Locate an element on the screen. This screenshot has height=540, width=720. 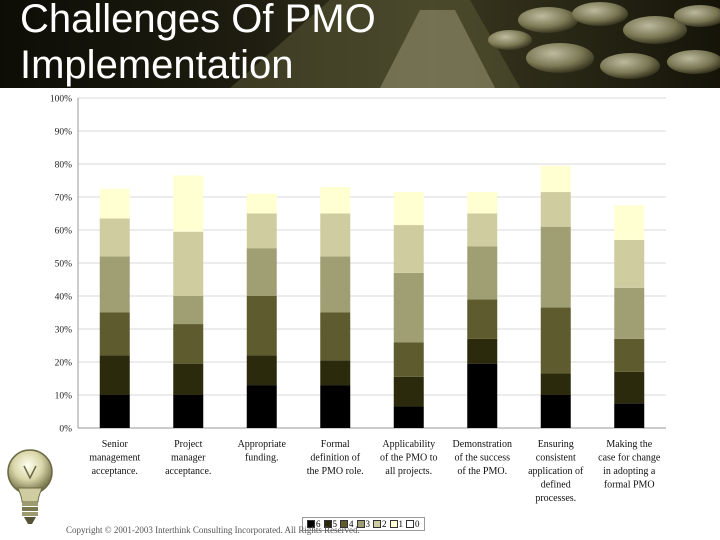
x-tick-label: Project manager acceptance. is located at coordinates (188, 458).